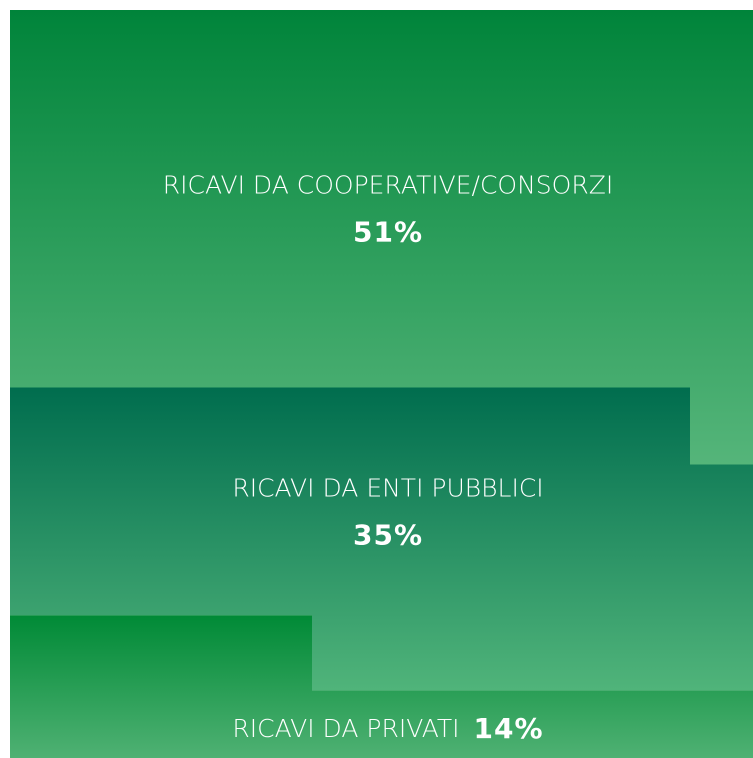 Image resolution: width=753 pixels, height=758 pixels. What do you see at coordinates (388, 232) in the screenshot?
I see `value-label: 51%` at bounding box center [388, 232].